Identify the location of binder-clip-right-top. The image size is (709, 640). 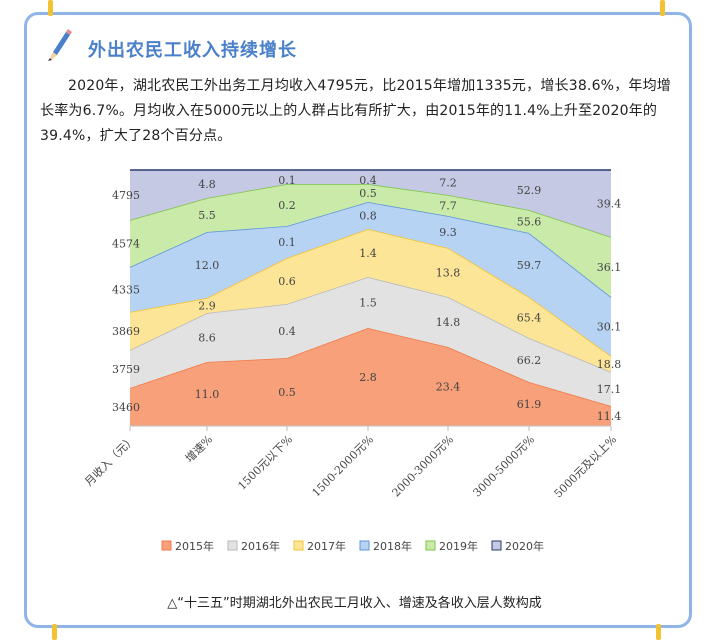
(662, 8).